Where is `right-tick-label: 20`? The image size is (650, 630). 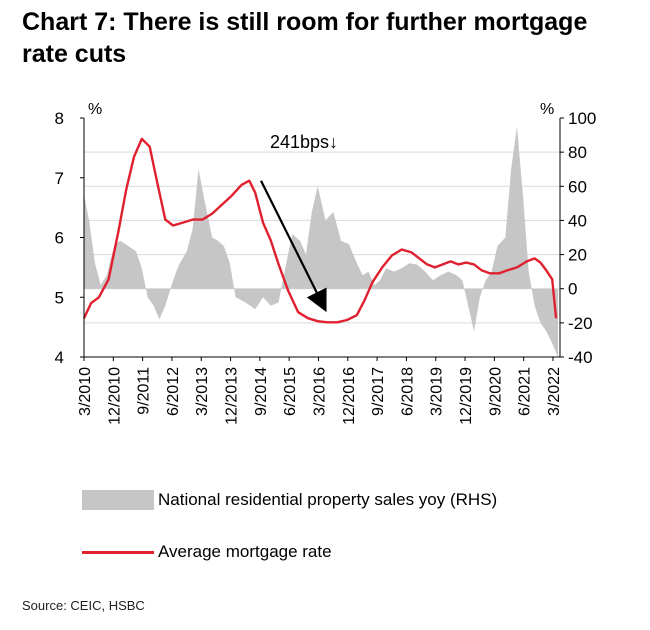
right-tick-label: 20 is located at coordinates (577, 255).